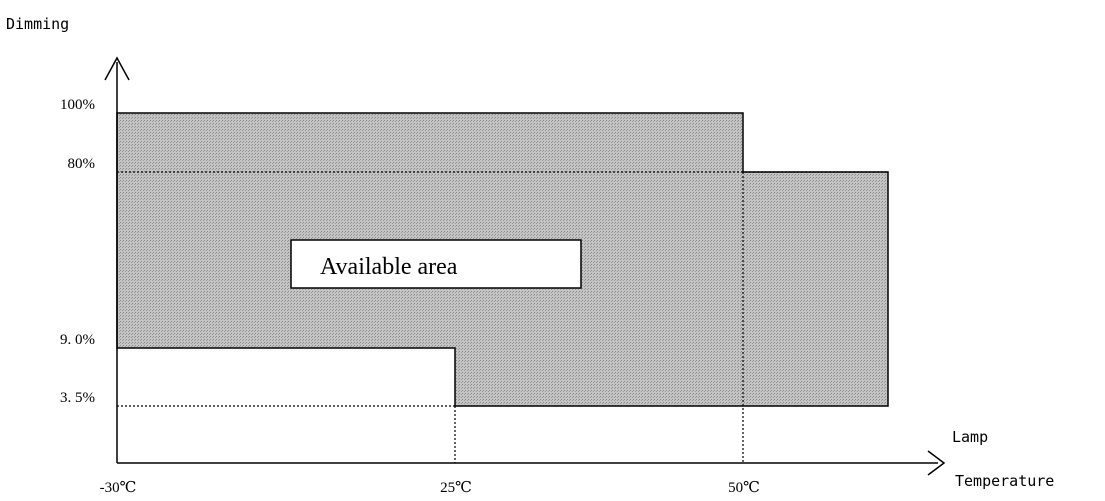 This screenshot has height=501, width=1105. Describe the element at coordinates (936, 463) in the screenshot. I see `x-axis-arrowhead` at that location.